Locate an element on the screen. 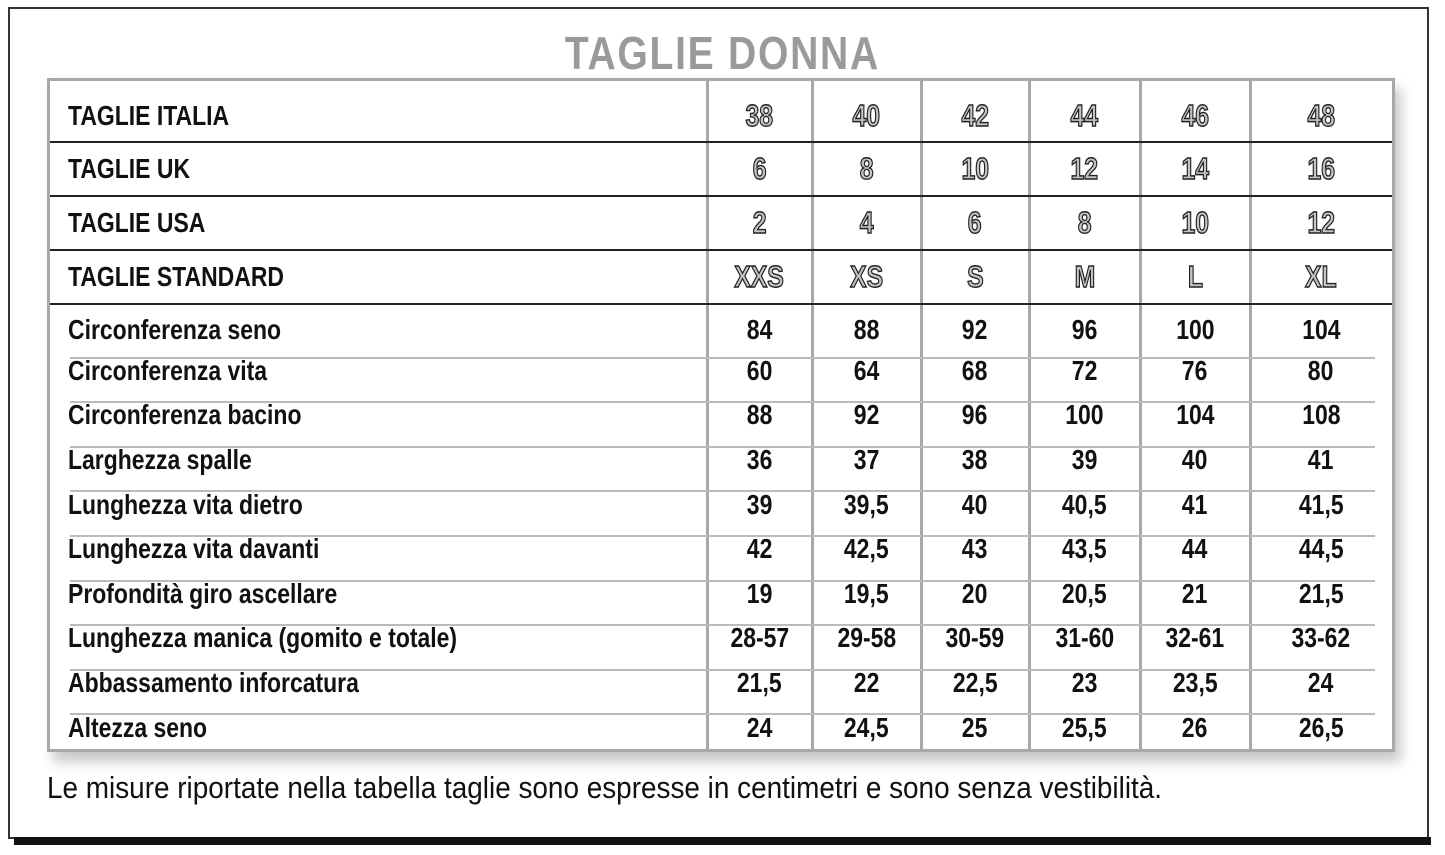  header-size-value-text: 38 is located at coordinates (759, 115).